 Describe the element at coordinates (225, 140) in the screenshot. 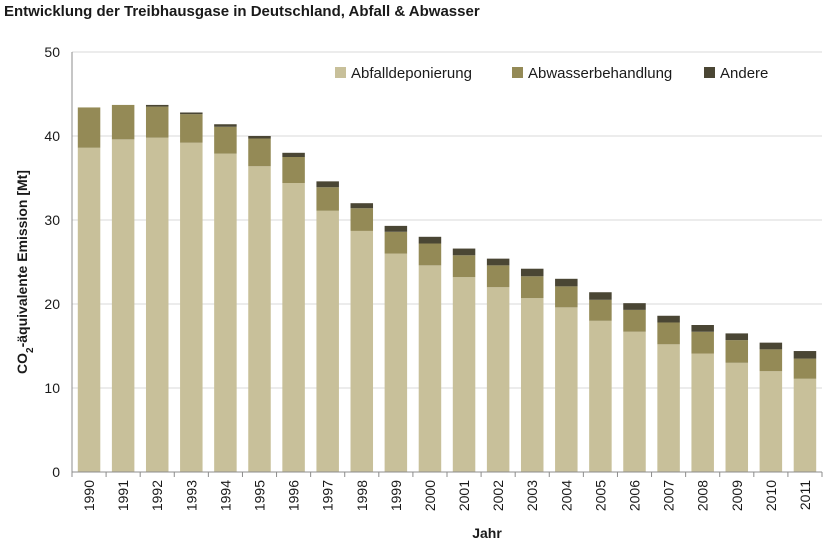

I see `bar-abwasserbehandlung-1994` at that location.